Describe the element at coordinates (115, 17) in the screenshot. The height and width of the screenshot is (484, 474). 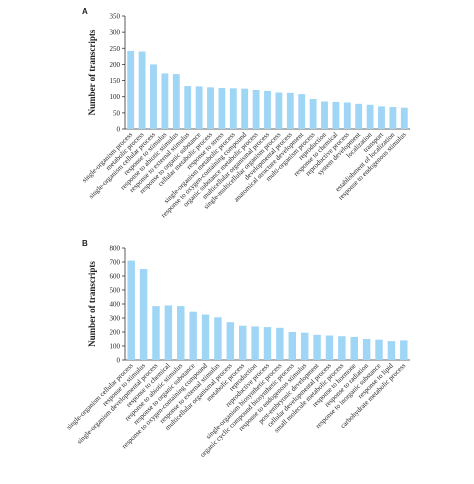
I see `y-tick-label: 350` at that location.